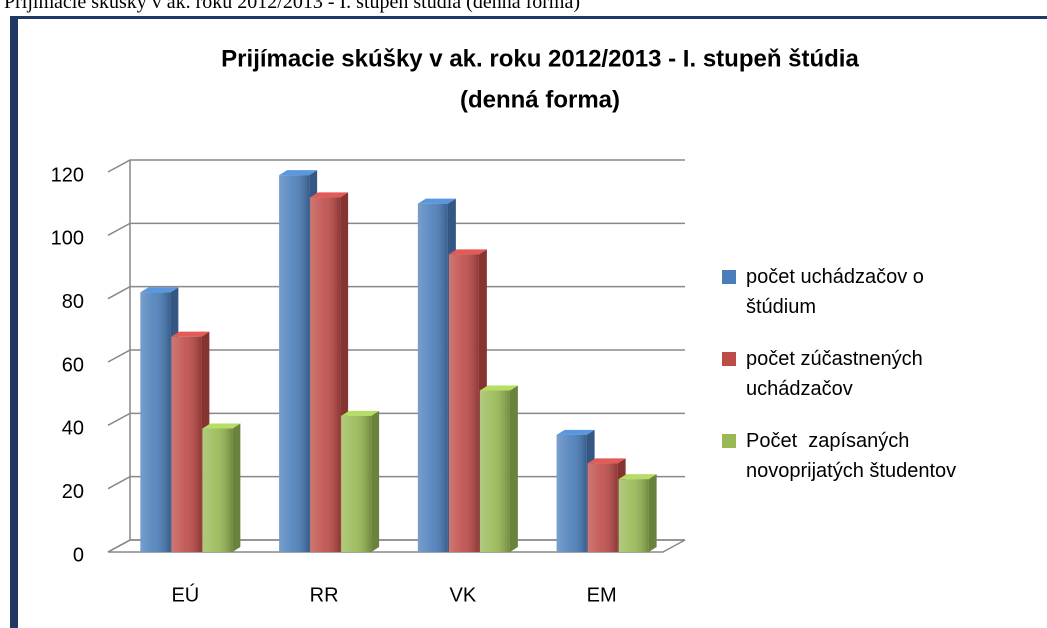 The height and width of the screenshot is (628, 1047). I want to click on legend-item: Počet zapísaných novoprijatých študentov, so click(853, 456).